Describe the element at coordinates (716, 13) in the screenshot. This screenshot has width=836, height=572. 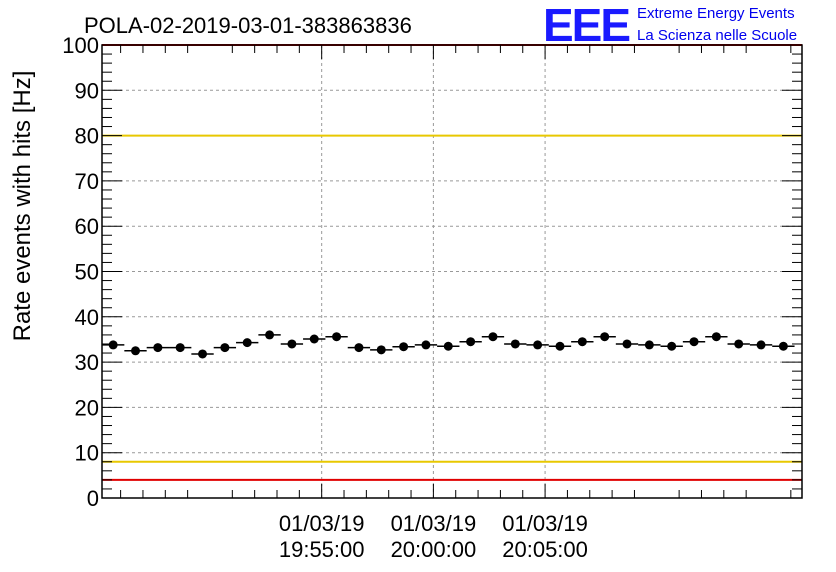
I see `logo-line-1: Extreme Energy Events` at that location.